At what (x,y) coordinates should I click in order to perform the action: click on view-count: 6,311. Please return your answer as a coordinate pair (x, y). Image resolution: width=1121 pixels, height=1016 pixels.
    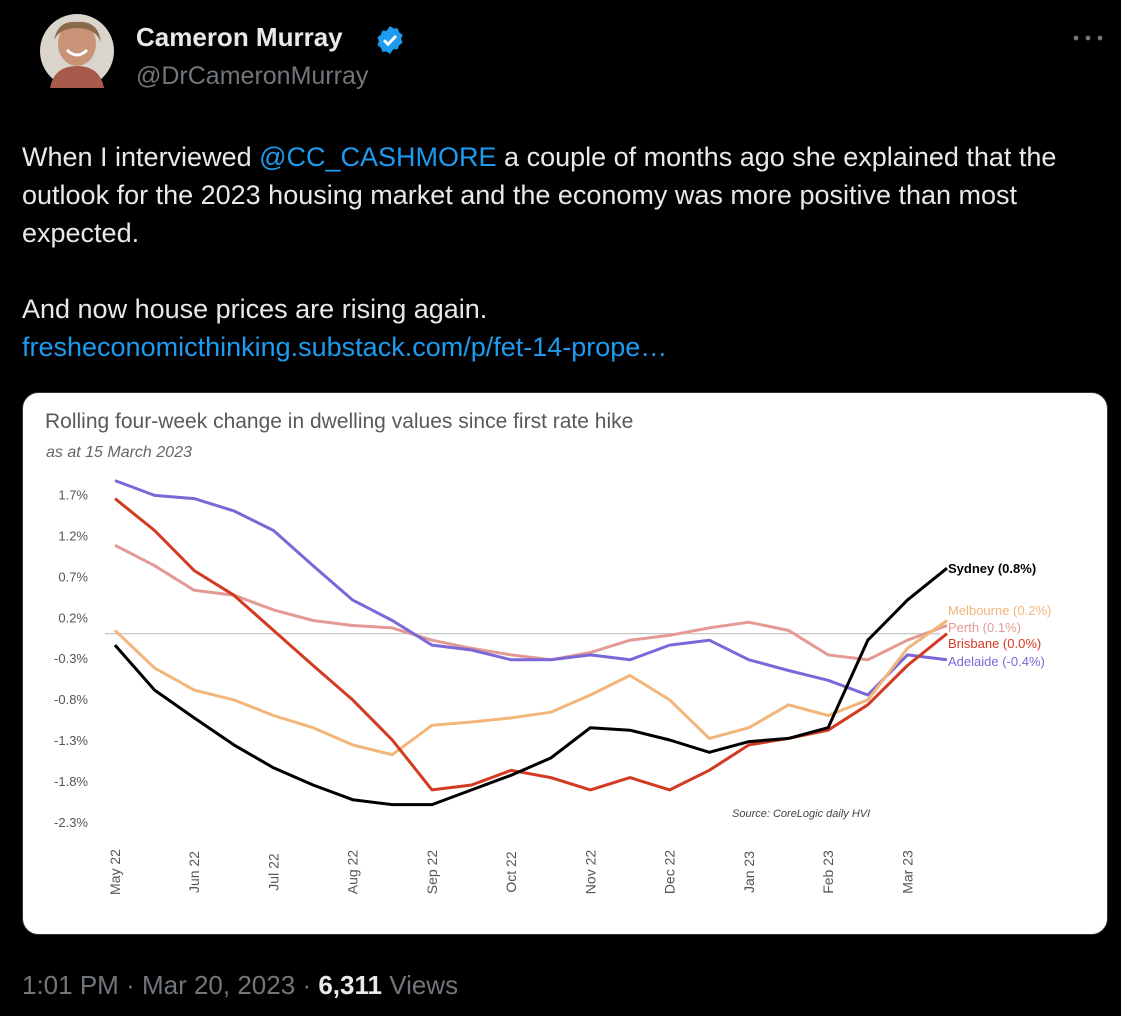
    Looking at the image, I should click on (350, 985).